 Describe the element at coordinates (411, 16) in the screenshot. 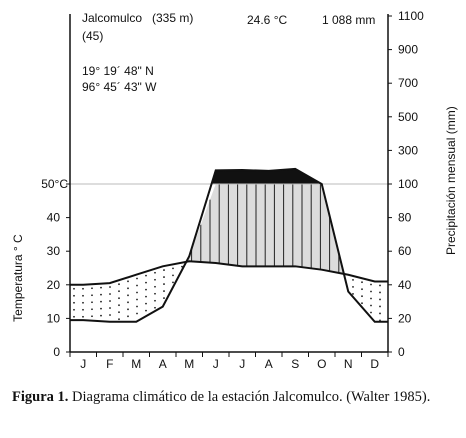

I see `right-tick-label: 1100` at that location.